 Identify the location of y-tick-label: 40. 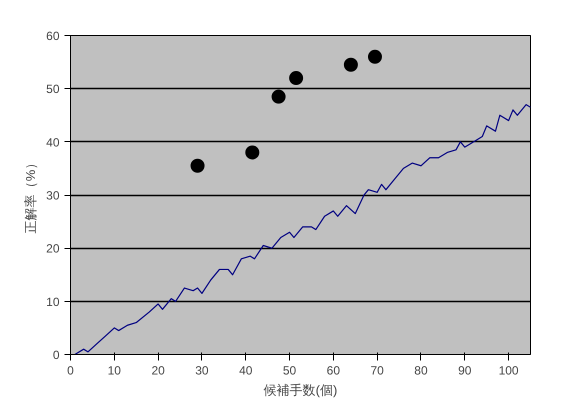
(53, 142).